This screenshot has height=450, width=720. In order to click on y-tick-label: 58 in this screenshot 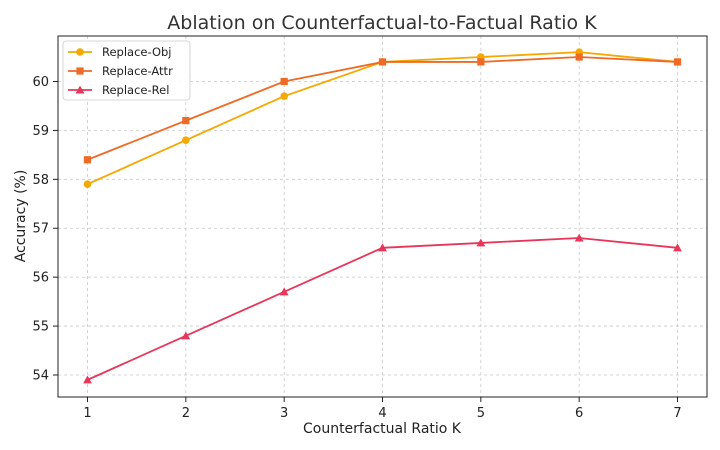, I will do `click(40, 180)`.